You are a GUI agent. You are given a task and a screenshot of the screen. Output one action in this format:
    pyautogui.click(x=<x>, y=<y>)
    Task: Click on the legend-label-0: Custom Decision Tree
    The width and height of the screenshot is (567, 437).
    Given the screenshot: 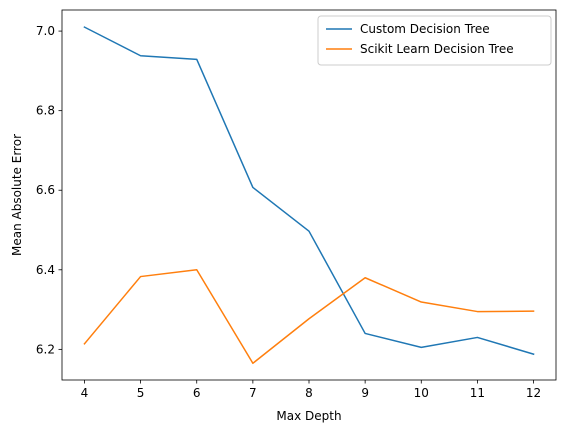 What is the action you would take?
    pyautogui.click(x=425, y=29)
    